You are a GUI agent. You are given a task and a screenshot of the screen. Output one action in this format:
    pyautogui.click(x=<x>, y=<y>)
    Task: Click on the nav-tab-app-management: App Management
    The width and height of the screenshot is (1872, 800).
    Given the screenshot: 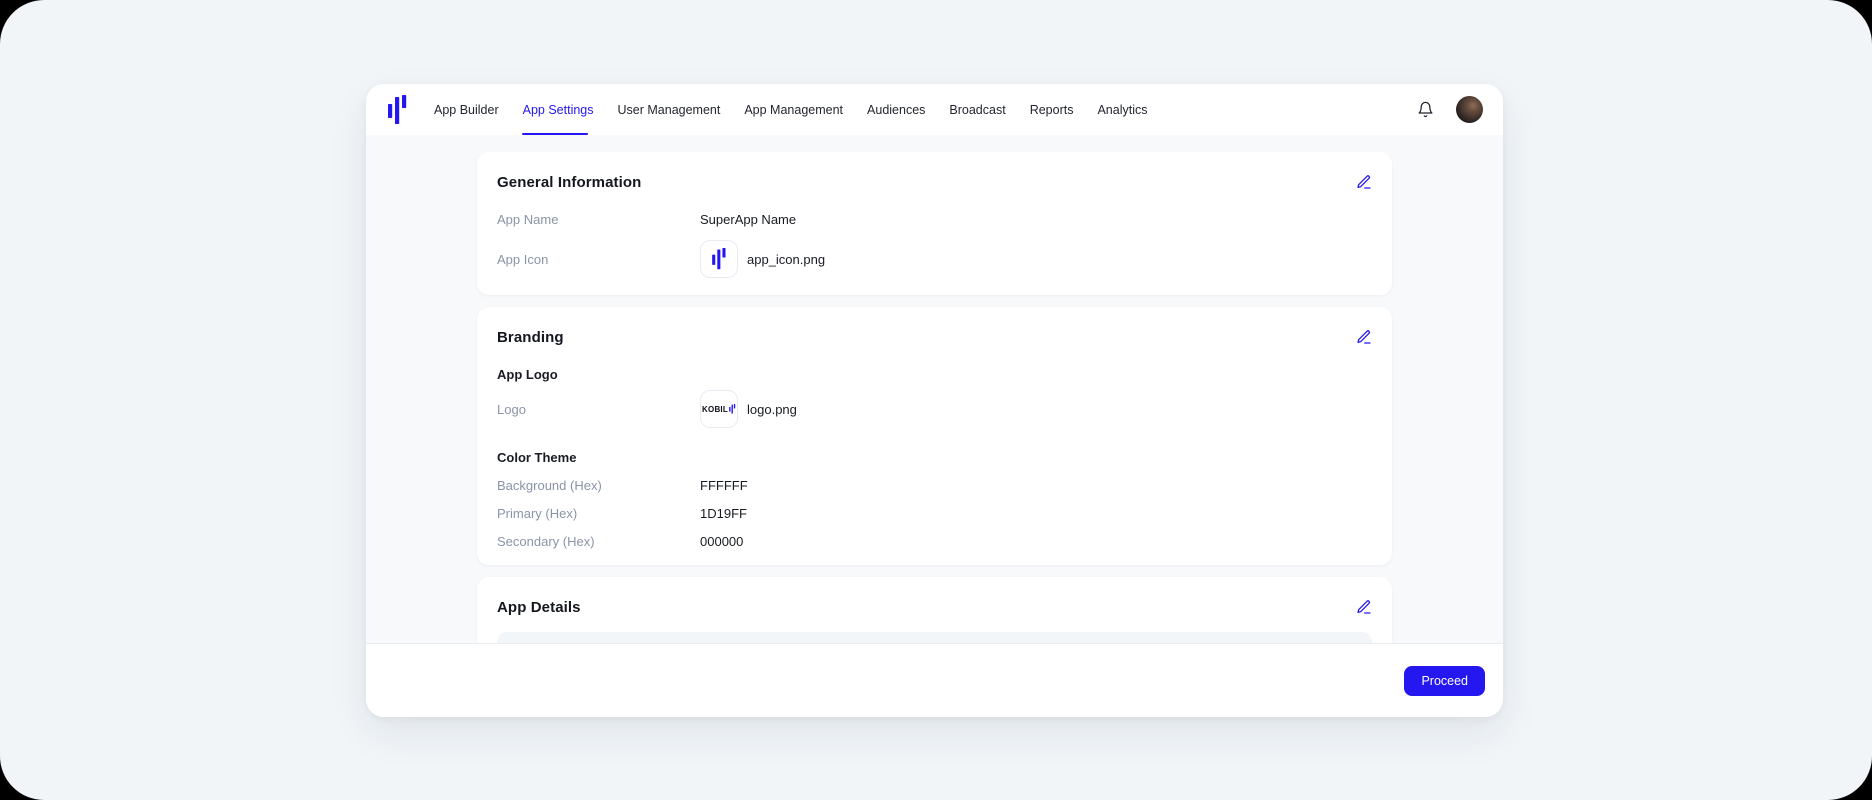 What is the action you would take?
    pyautogui.click(x=793, y=109)
    